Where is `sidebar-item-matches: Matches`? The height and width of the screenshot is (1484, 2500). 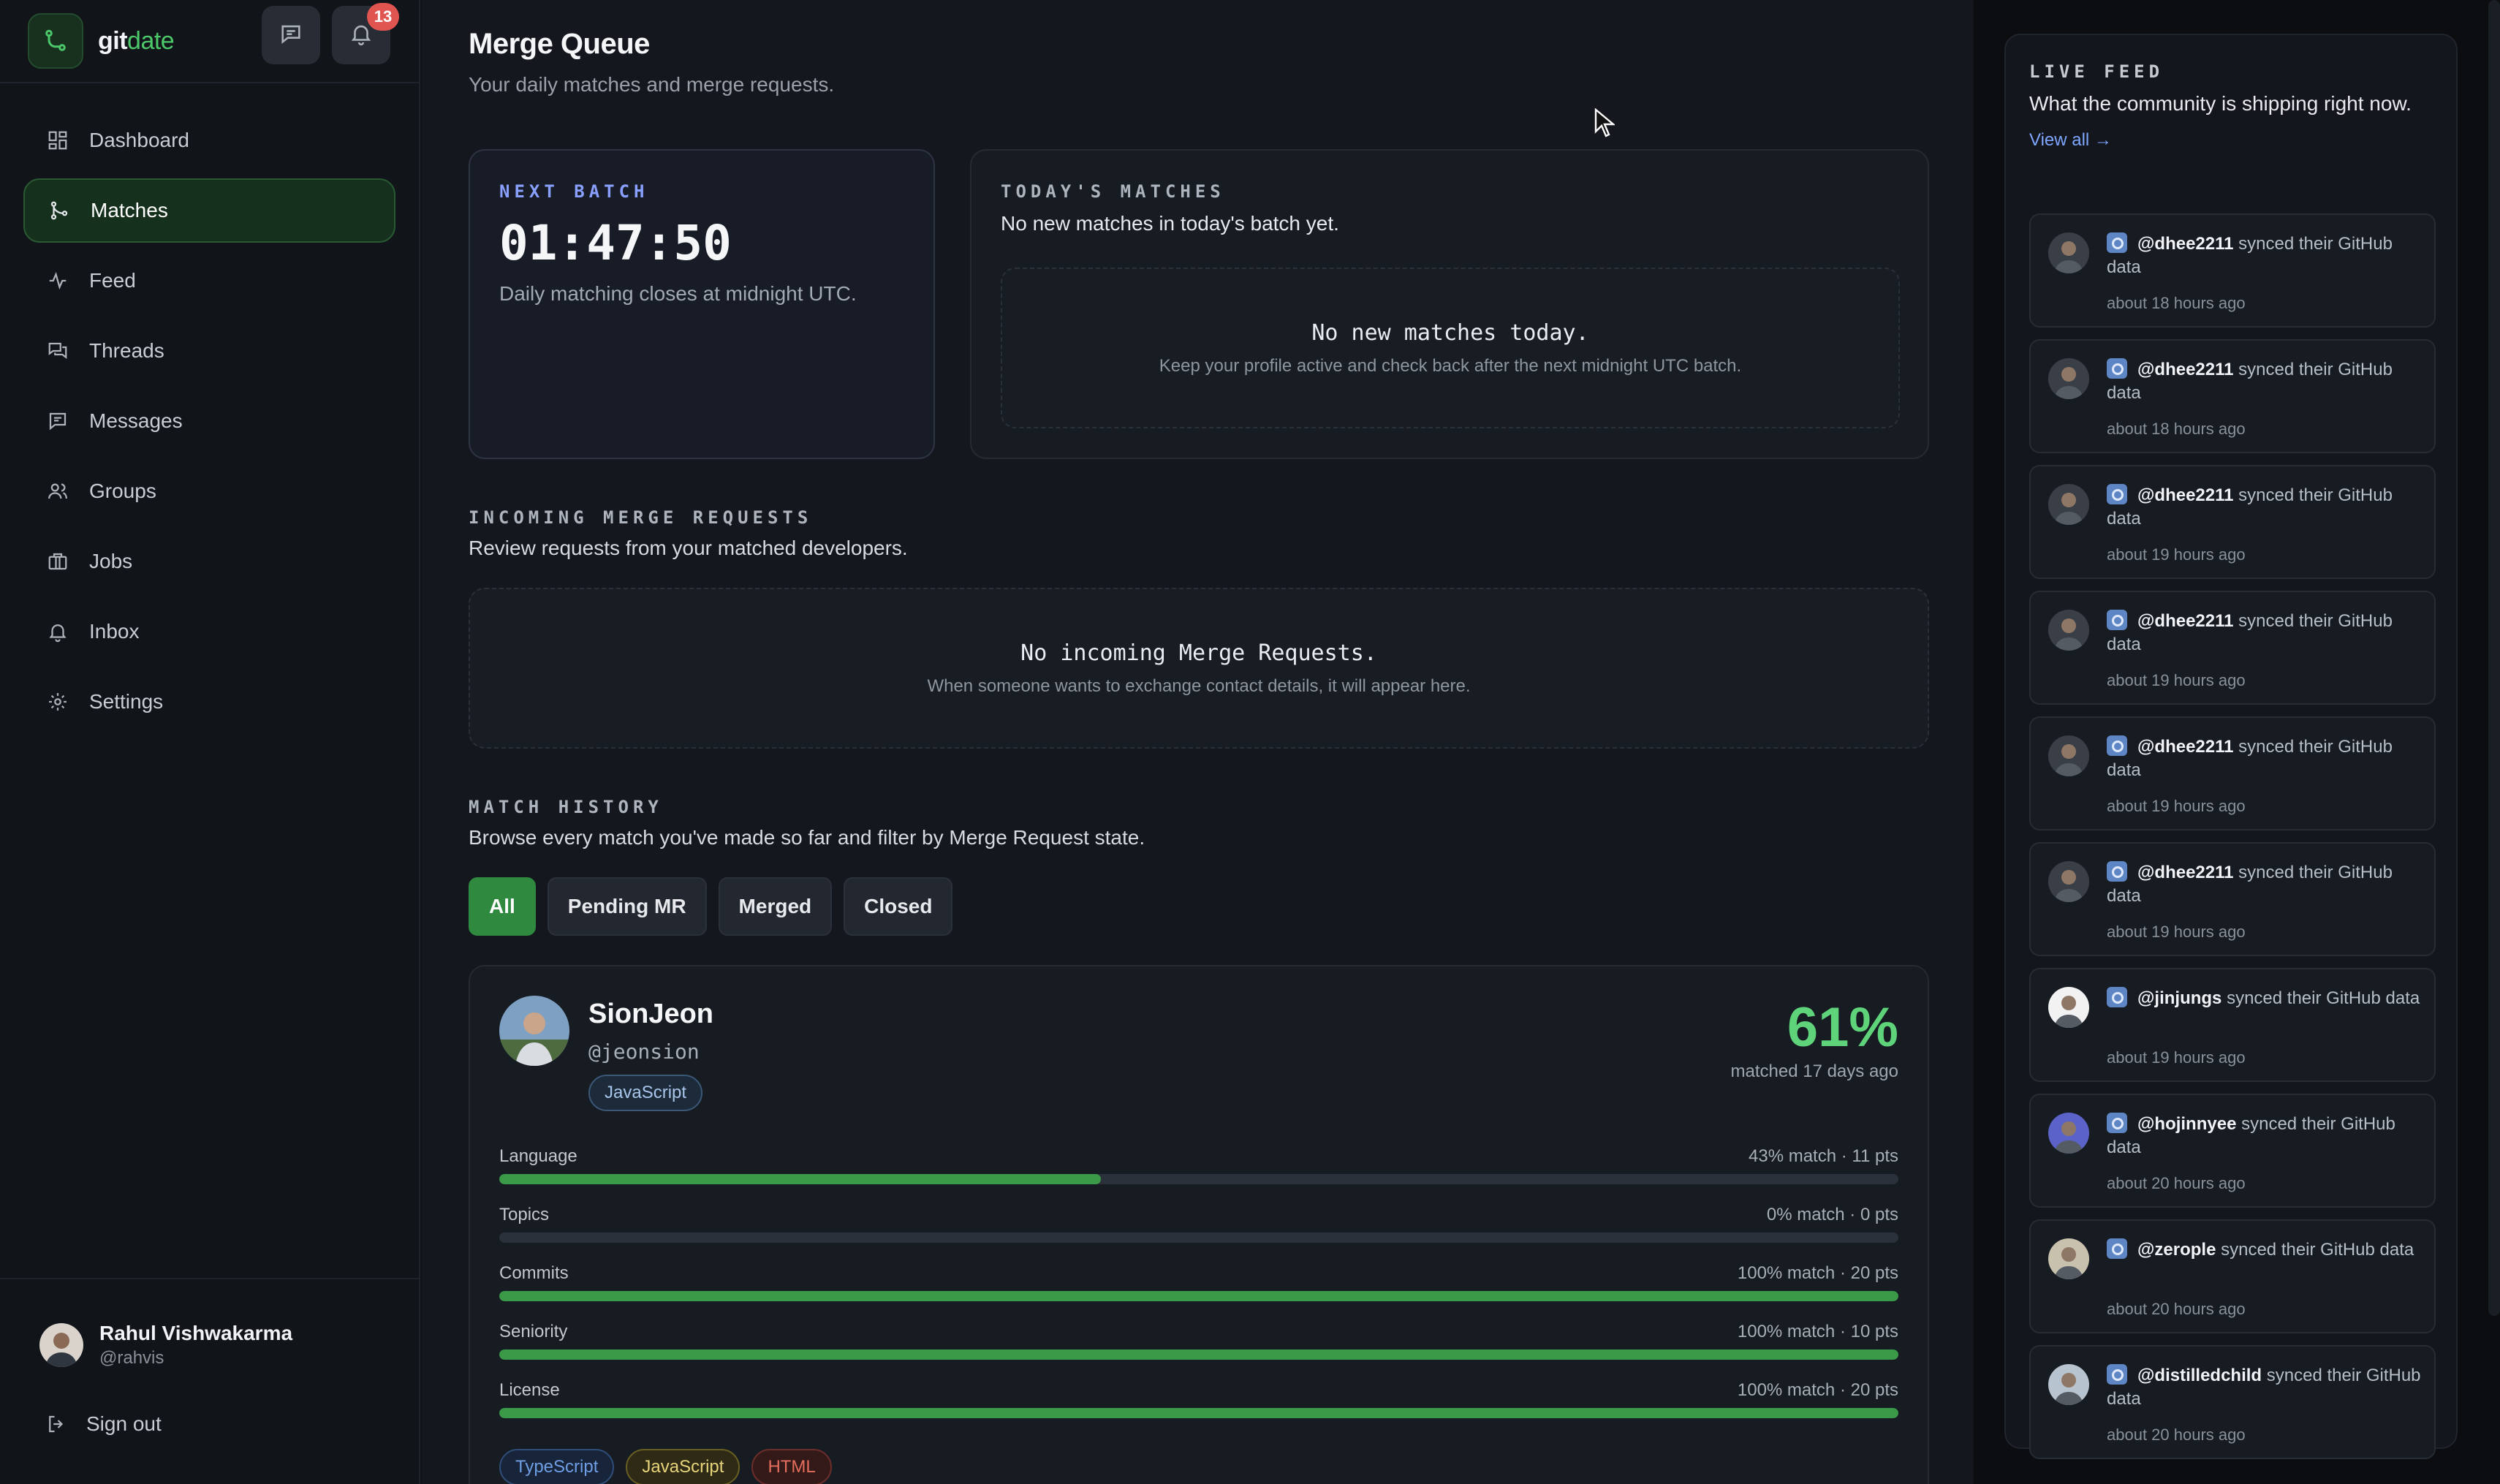 sidebar-item-matches: Matches is located at coordinates (209, 210).